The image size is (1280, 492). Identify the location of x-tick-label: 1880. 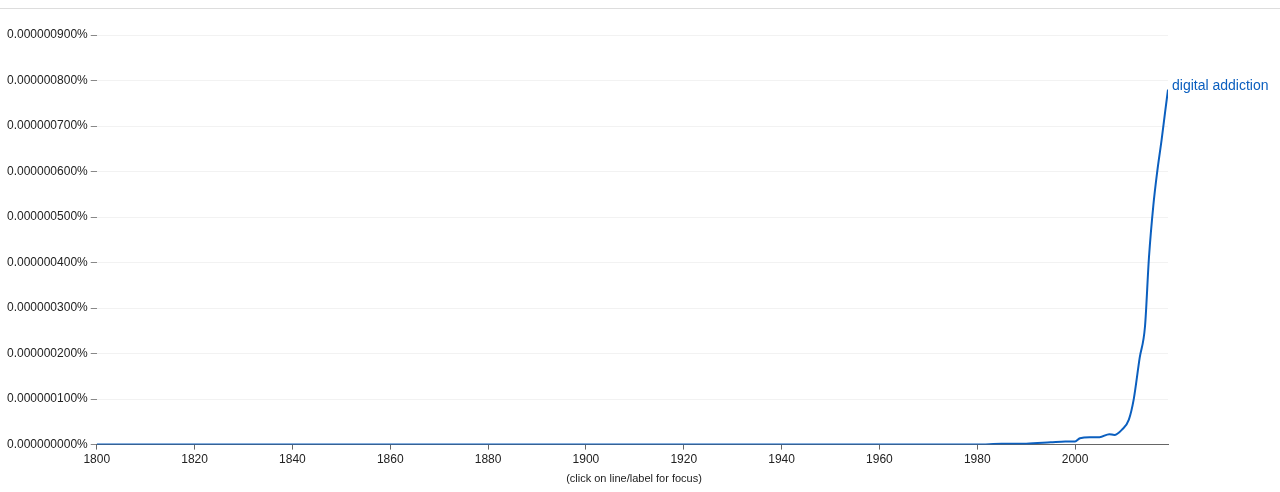
(488, 459).